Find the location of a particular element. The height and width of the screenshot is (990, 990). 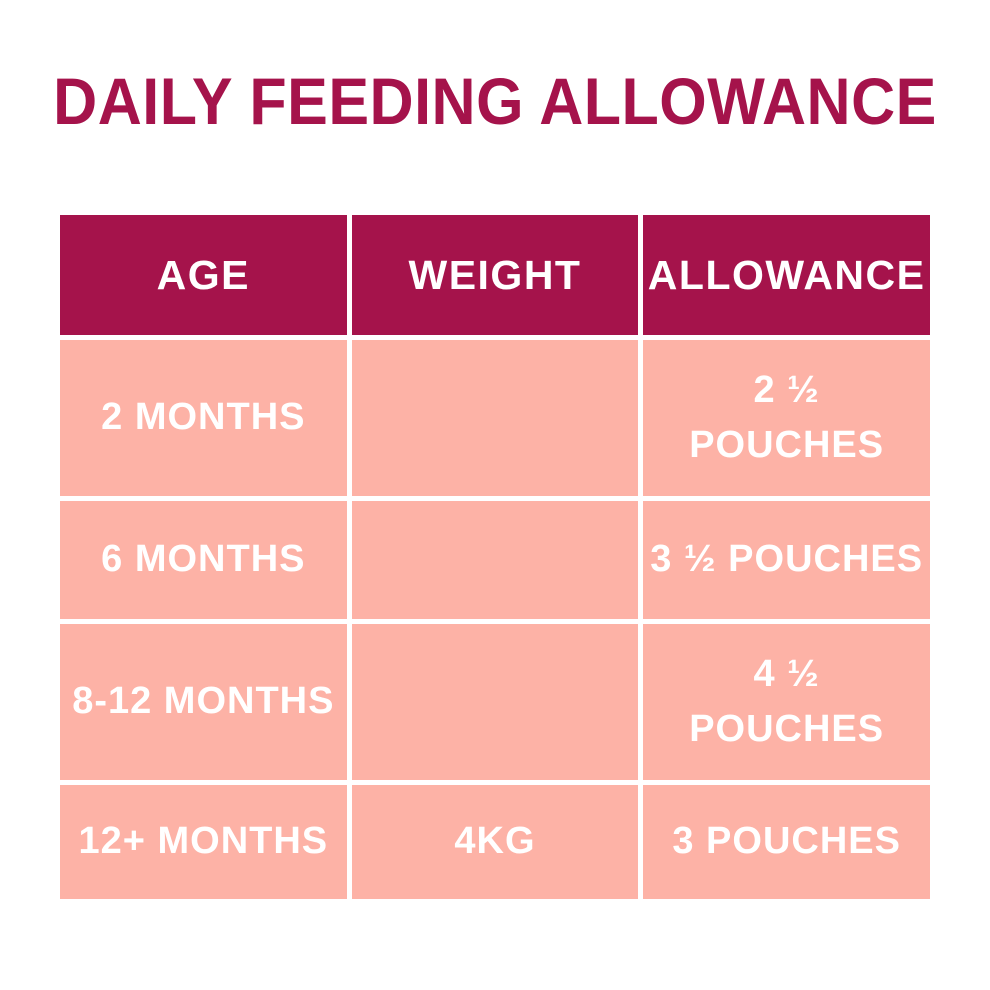

page-title: DAILY FEEDING ALLOWANCE is located at coordinates (495, 101).